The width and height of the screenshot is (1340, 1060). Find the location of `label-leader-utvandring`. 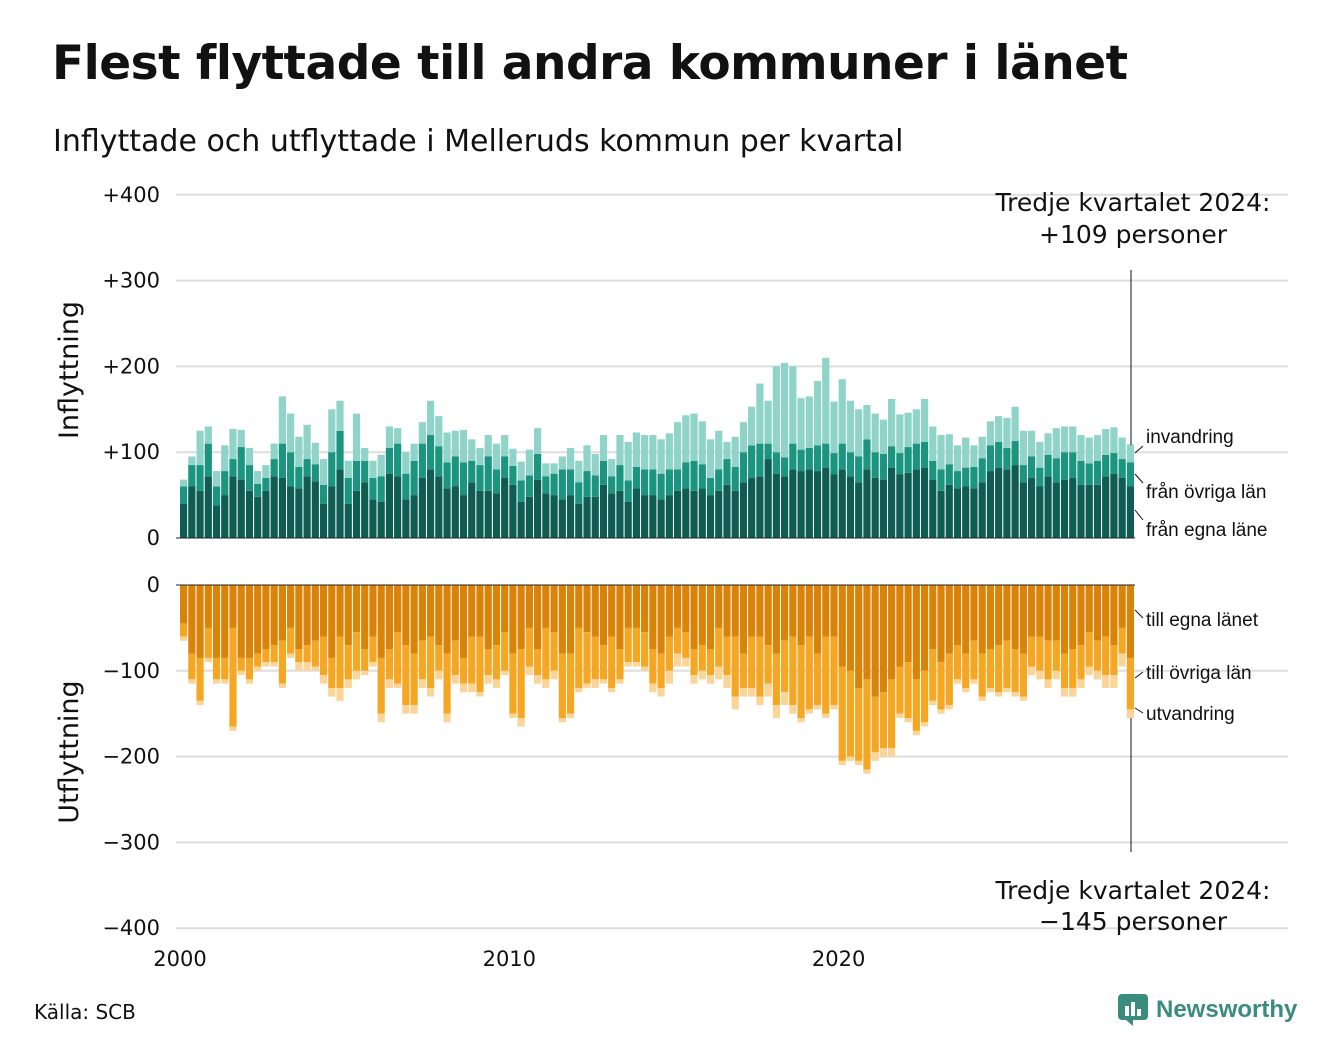

label-leader-utvandring is located at coordinates (1139, 710).